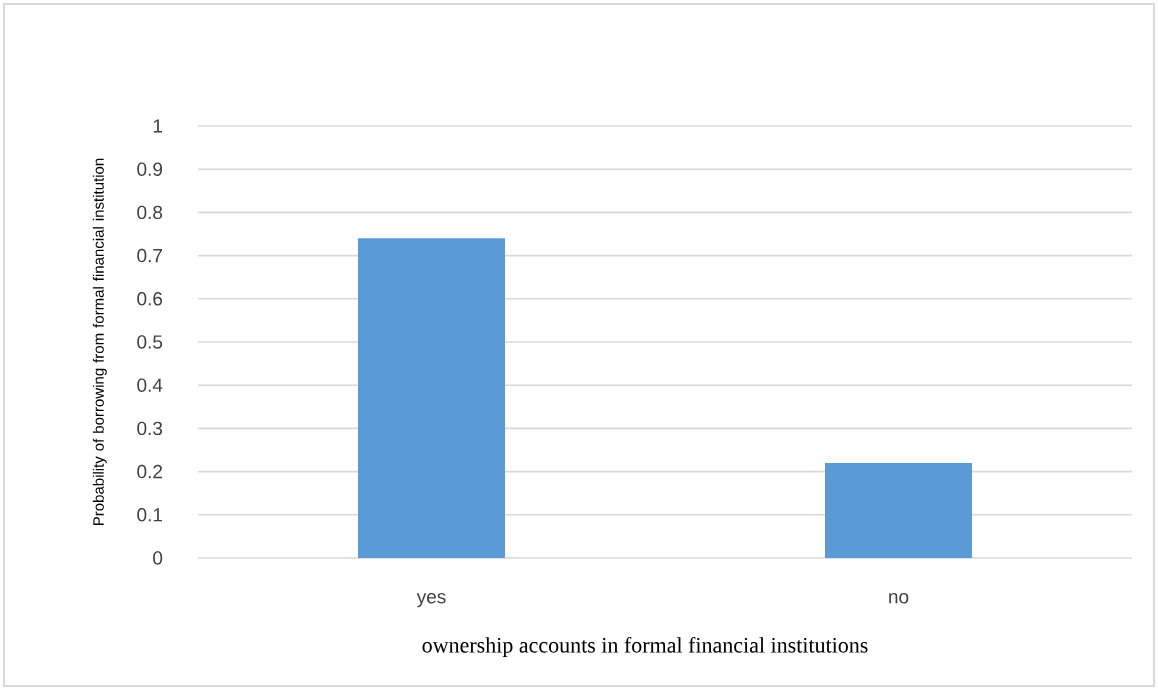  I want to click on y-tick-label: 0, so click(158, 558).